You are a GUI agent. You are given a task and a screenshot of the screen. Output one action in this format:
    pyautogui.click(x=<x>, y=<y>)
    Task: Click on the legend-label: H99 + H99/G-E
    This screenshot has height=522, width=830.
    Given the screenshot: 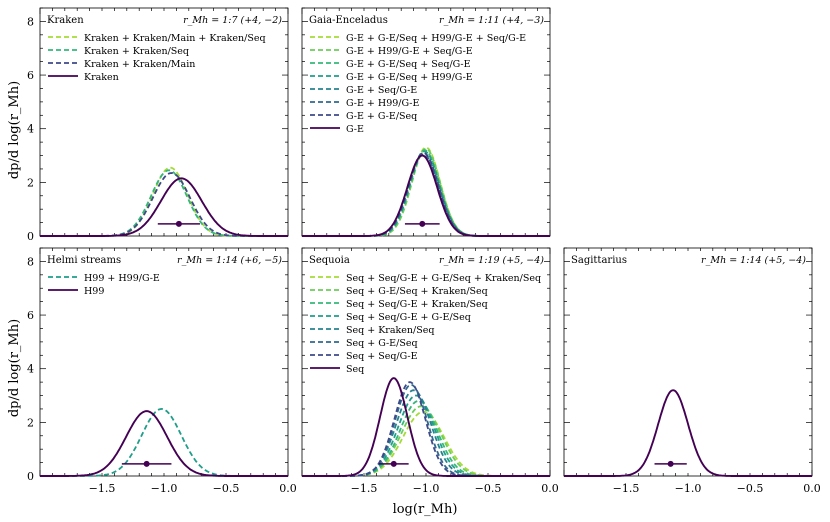 What is the action you would take?
    pyautogui.click(x=122, y=278)
    